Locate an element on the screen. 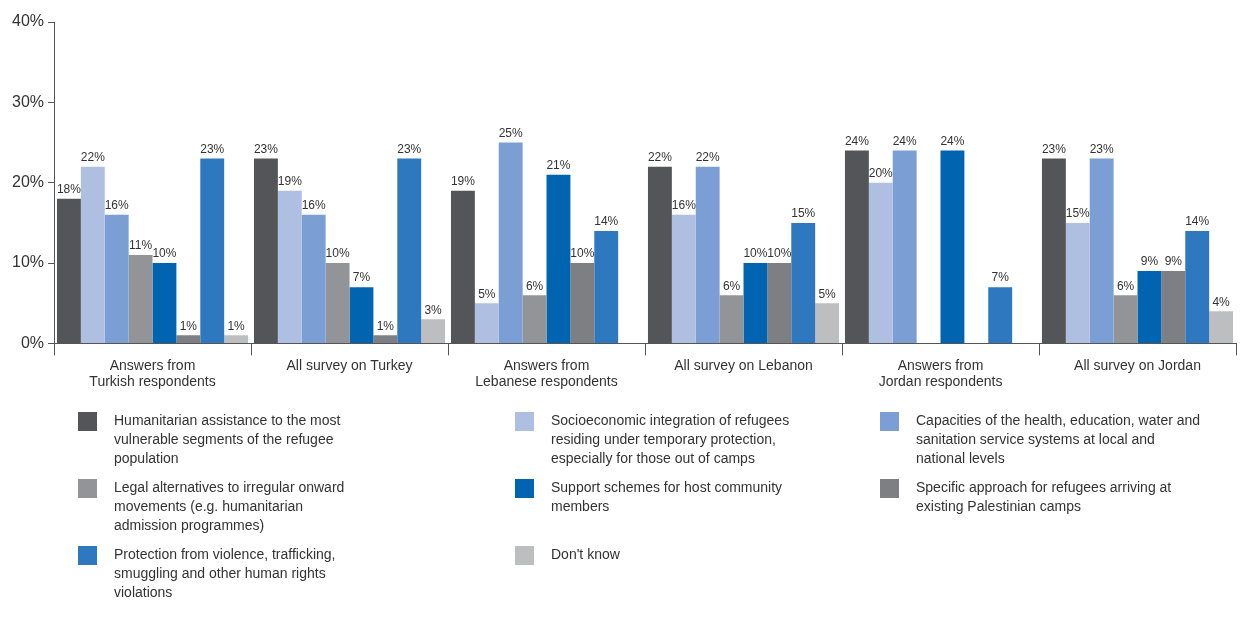 Image resolution: width=1248 pixels, height=627 pixels. legend-label: Support schemes for host community members is located at coordinates (667, 497).